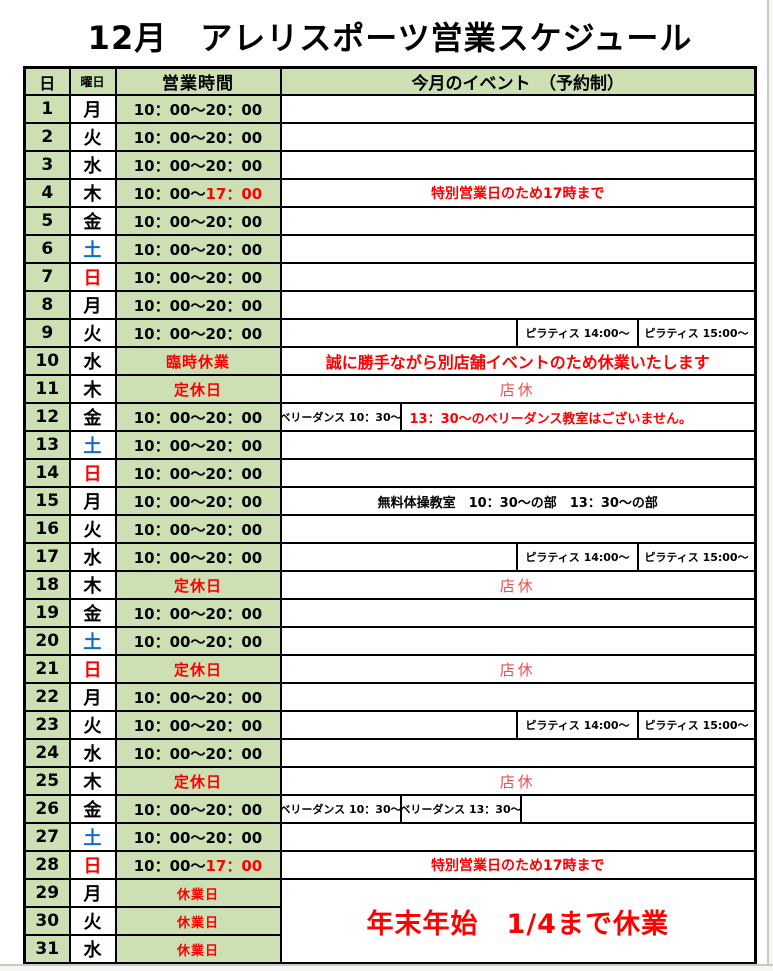  What do you see at coordinates (198, 949) in the screenshot?
I see `hours-cell: 休業日` at bounding box center [198, 949].